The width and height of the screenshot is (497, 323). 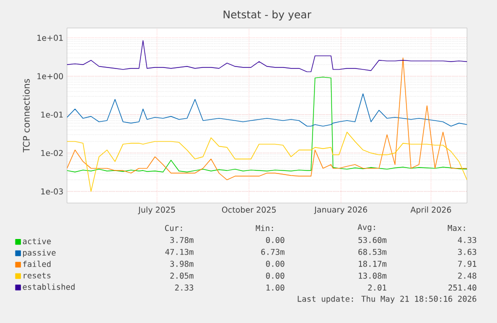 I want to click on x-tick-label: April 2026, so click(x=431, y=210).